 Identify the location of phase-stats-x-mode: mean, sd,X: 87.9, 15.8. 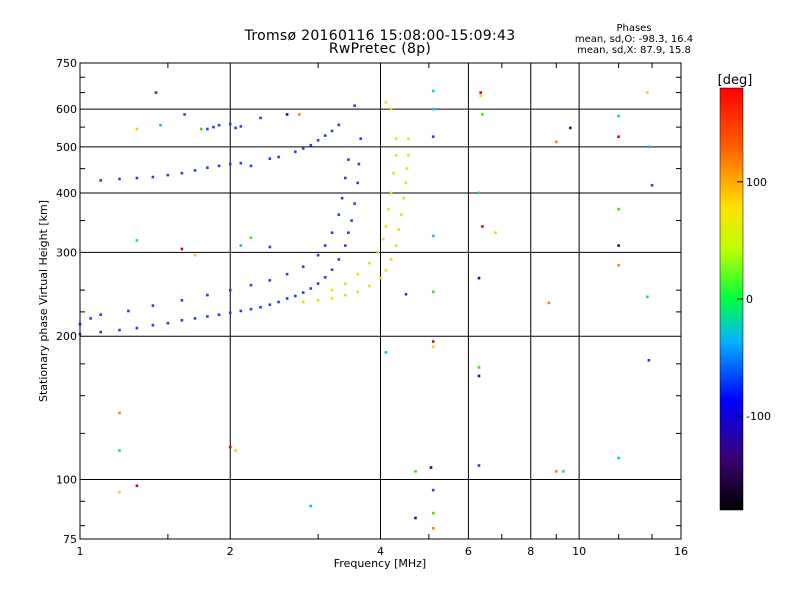
(634, 50).